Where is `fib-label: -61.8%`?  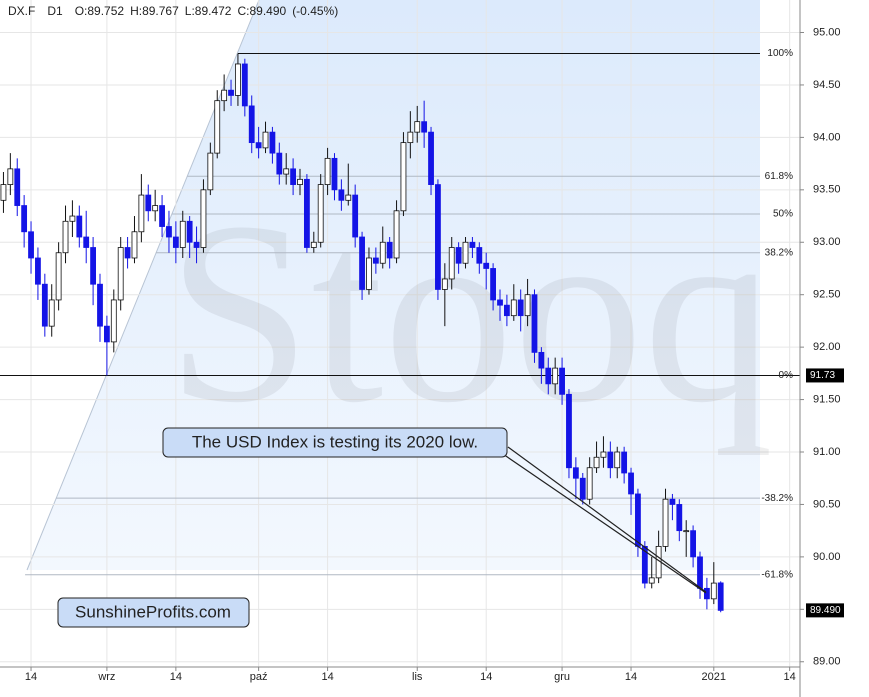
fib-label: -61.8% is located at coordinates (777, 574).